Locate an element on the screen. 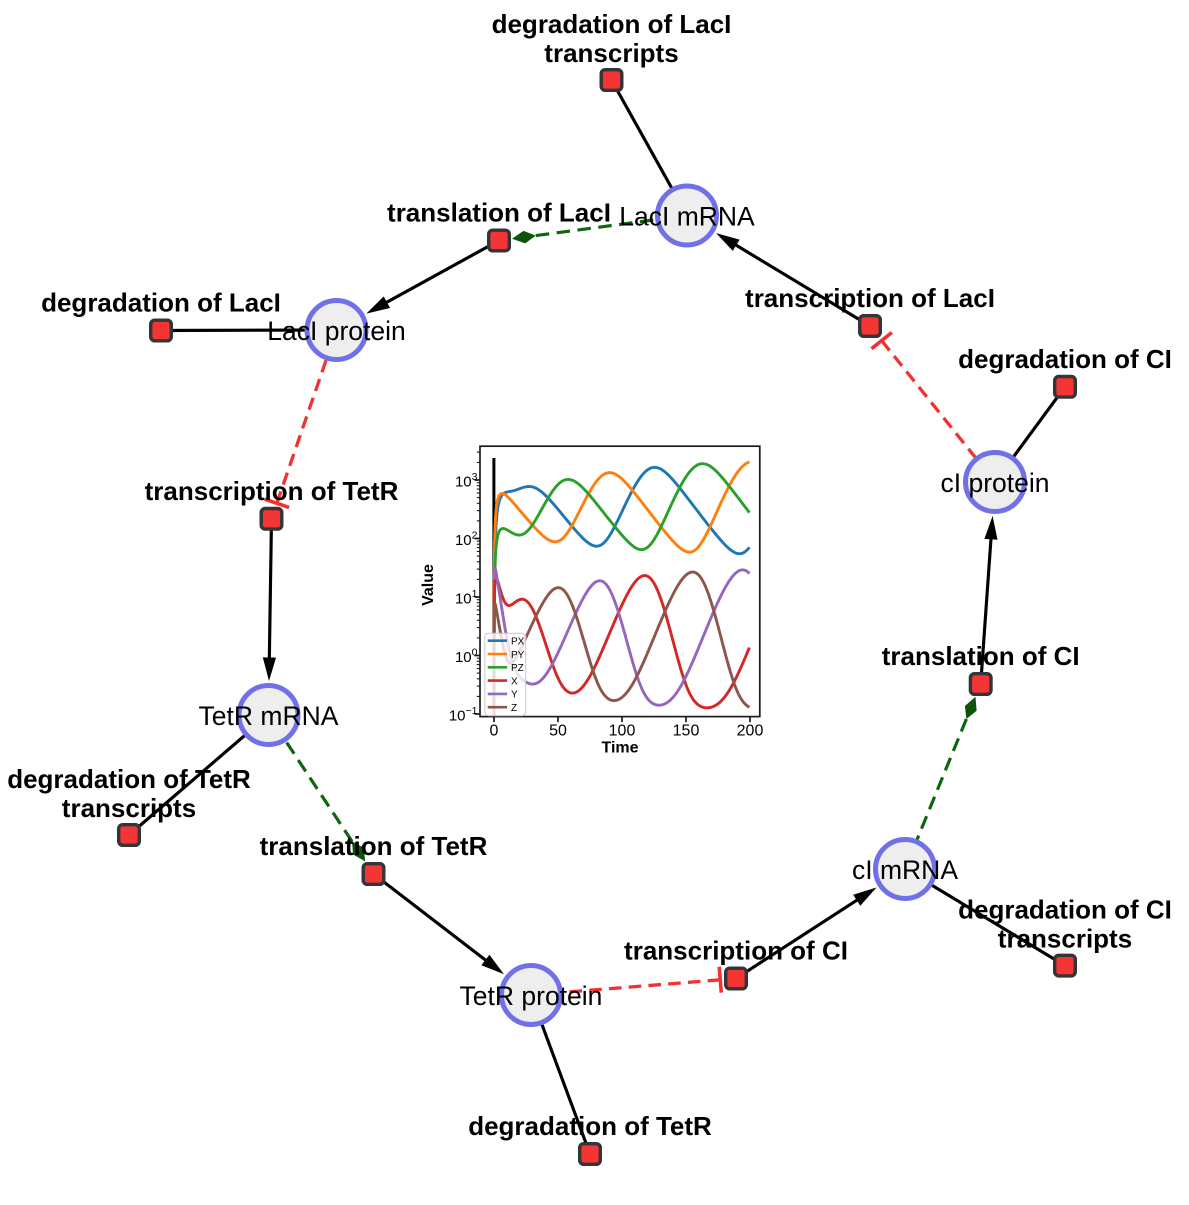 The width and height of the screenshot is (1189, 1205). svg-text: LacI protein is located at coordinates (336, 331).